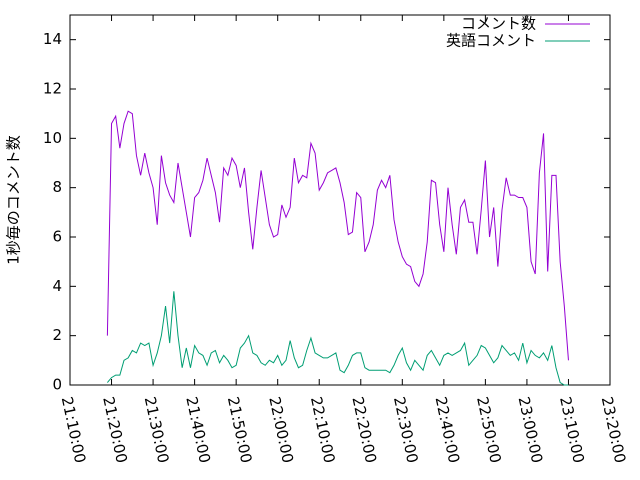  I want to click on x-tick-label: 23:00:00, so click(531, 430).